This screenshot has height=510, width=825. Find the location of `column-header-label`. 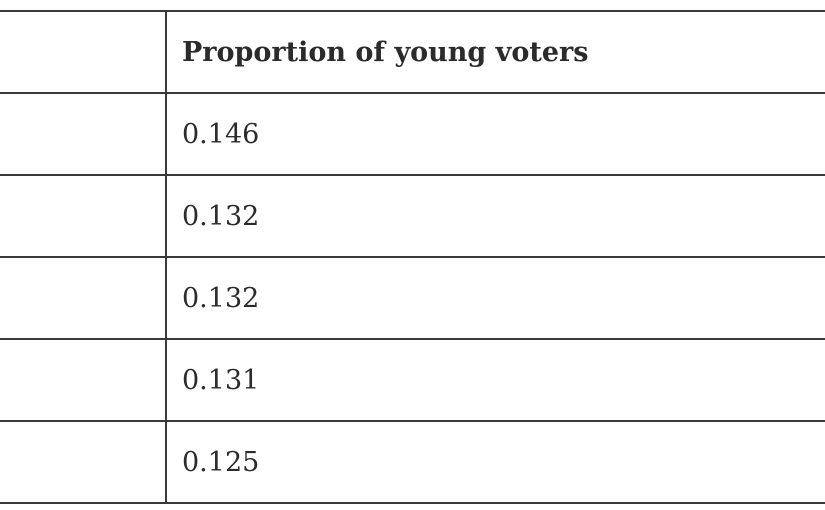

column-header-label is located at coordinates (83, 52).